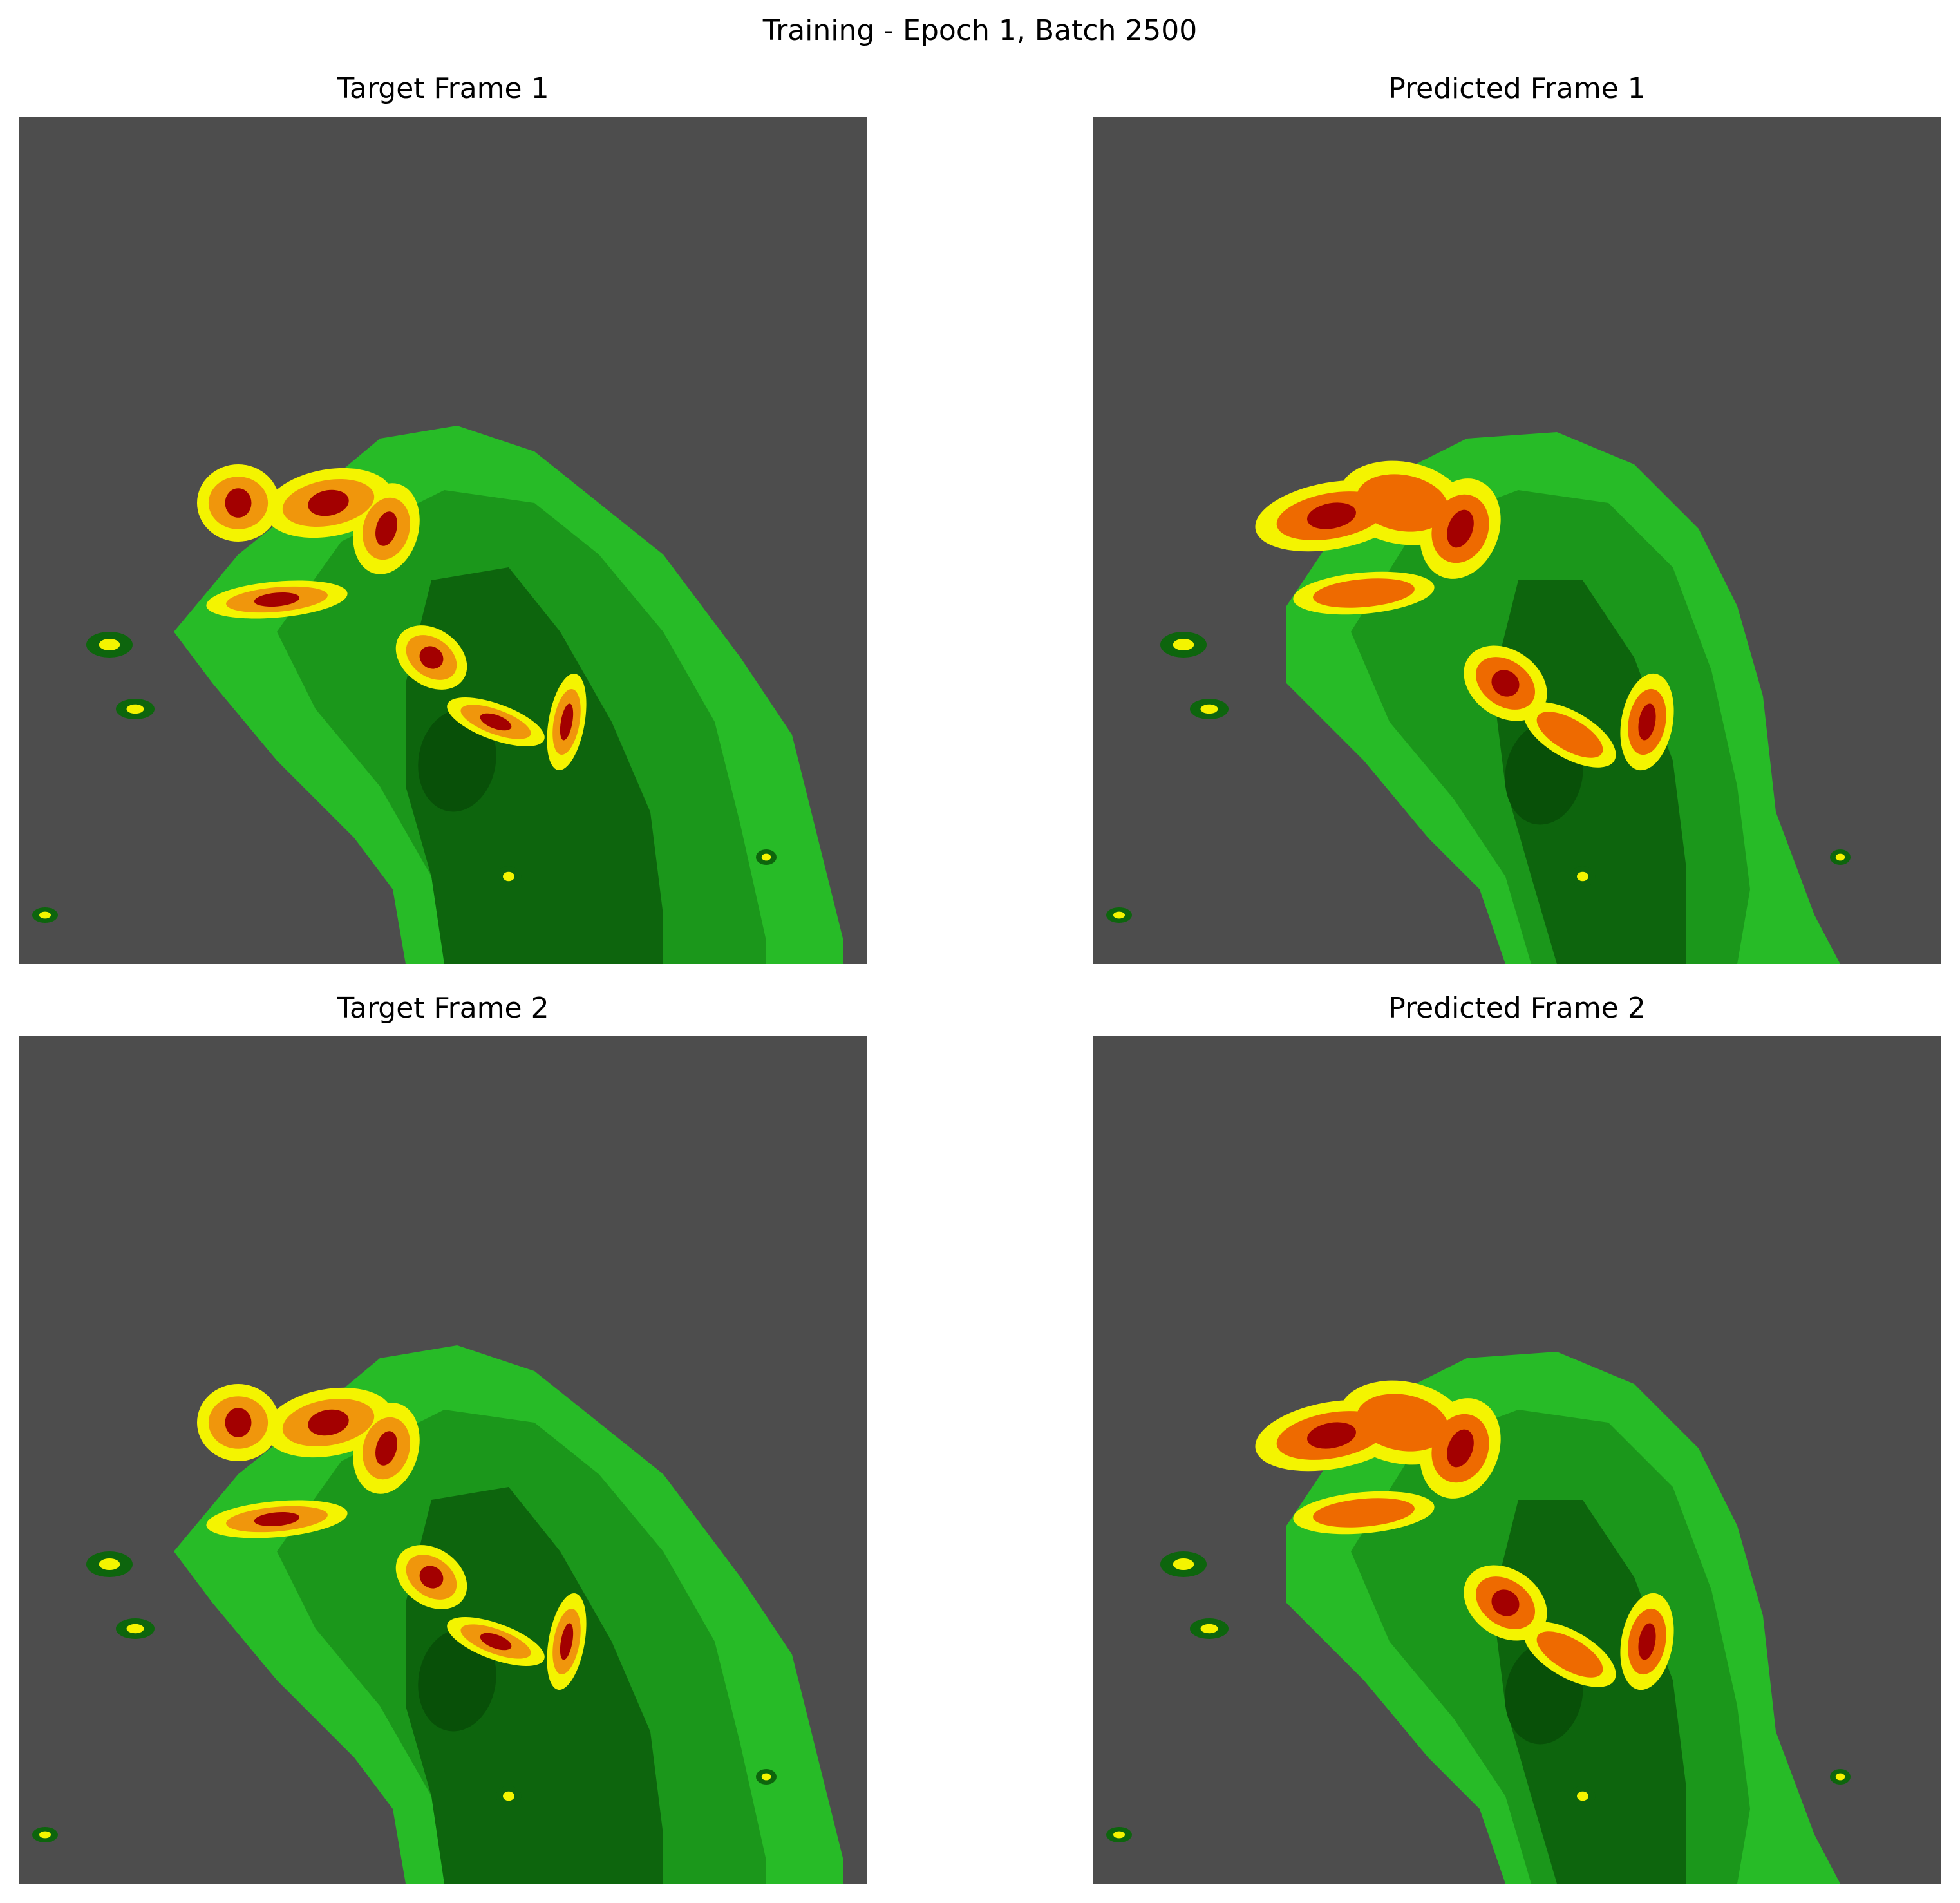  I want to click on panel-title-target-1: Target Frame 1, so click(443, 88).